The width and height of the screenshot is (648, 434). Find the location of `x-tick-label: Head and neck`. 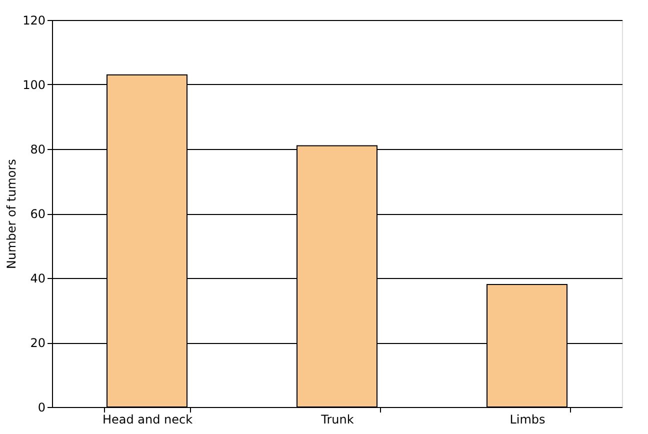

x-tick-label: Head and neck is located at coordinates (147, 419).